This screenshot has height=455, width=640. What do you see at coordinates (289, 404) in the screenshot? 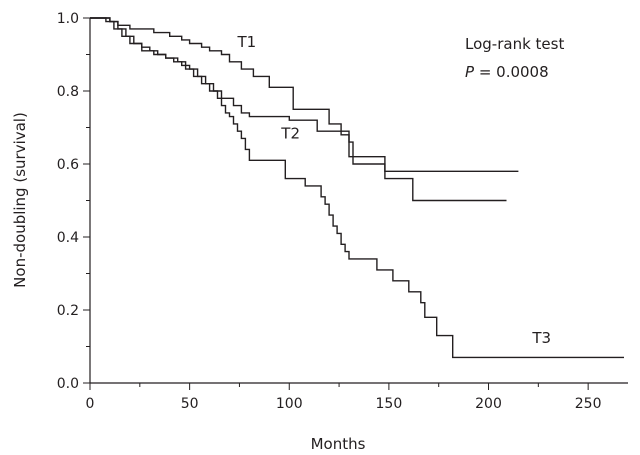
I see `x-tick-label: 100` at bounding box center [289, 404].